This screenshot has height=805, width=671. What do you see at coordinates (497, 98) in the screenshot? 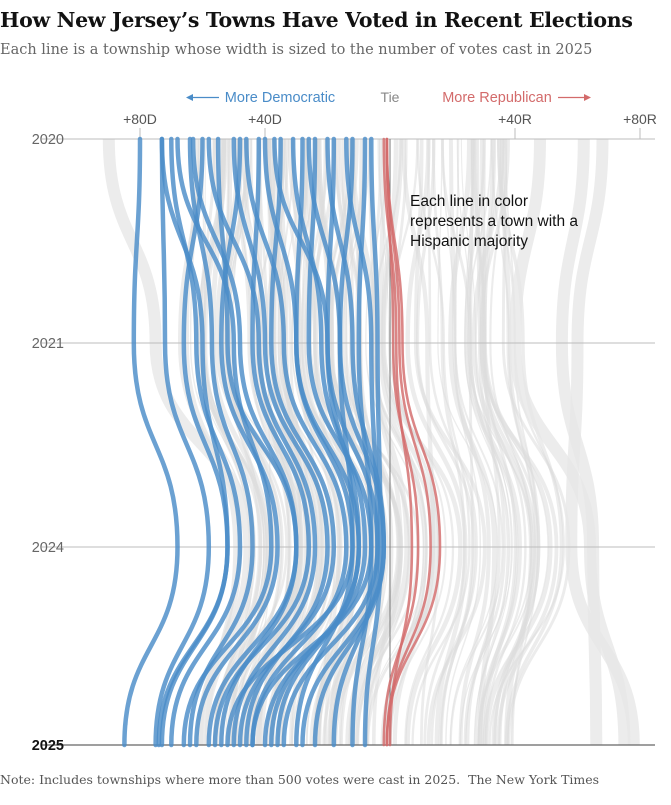
I see `more-republican-label: More Republican` at bounding box center [497, 98].